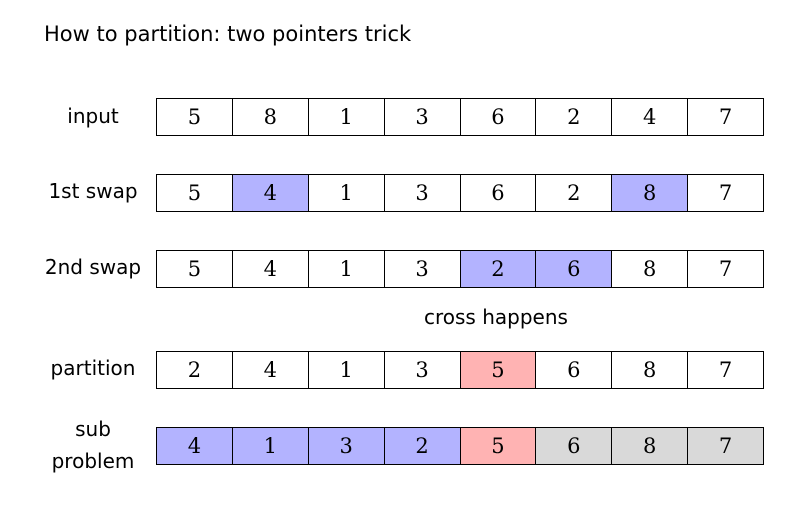  I want to click on row-label-partition: partition, so click(93, 368).